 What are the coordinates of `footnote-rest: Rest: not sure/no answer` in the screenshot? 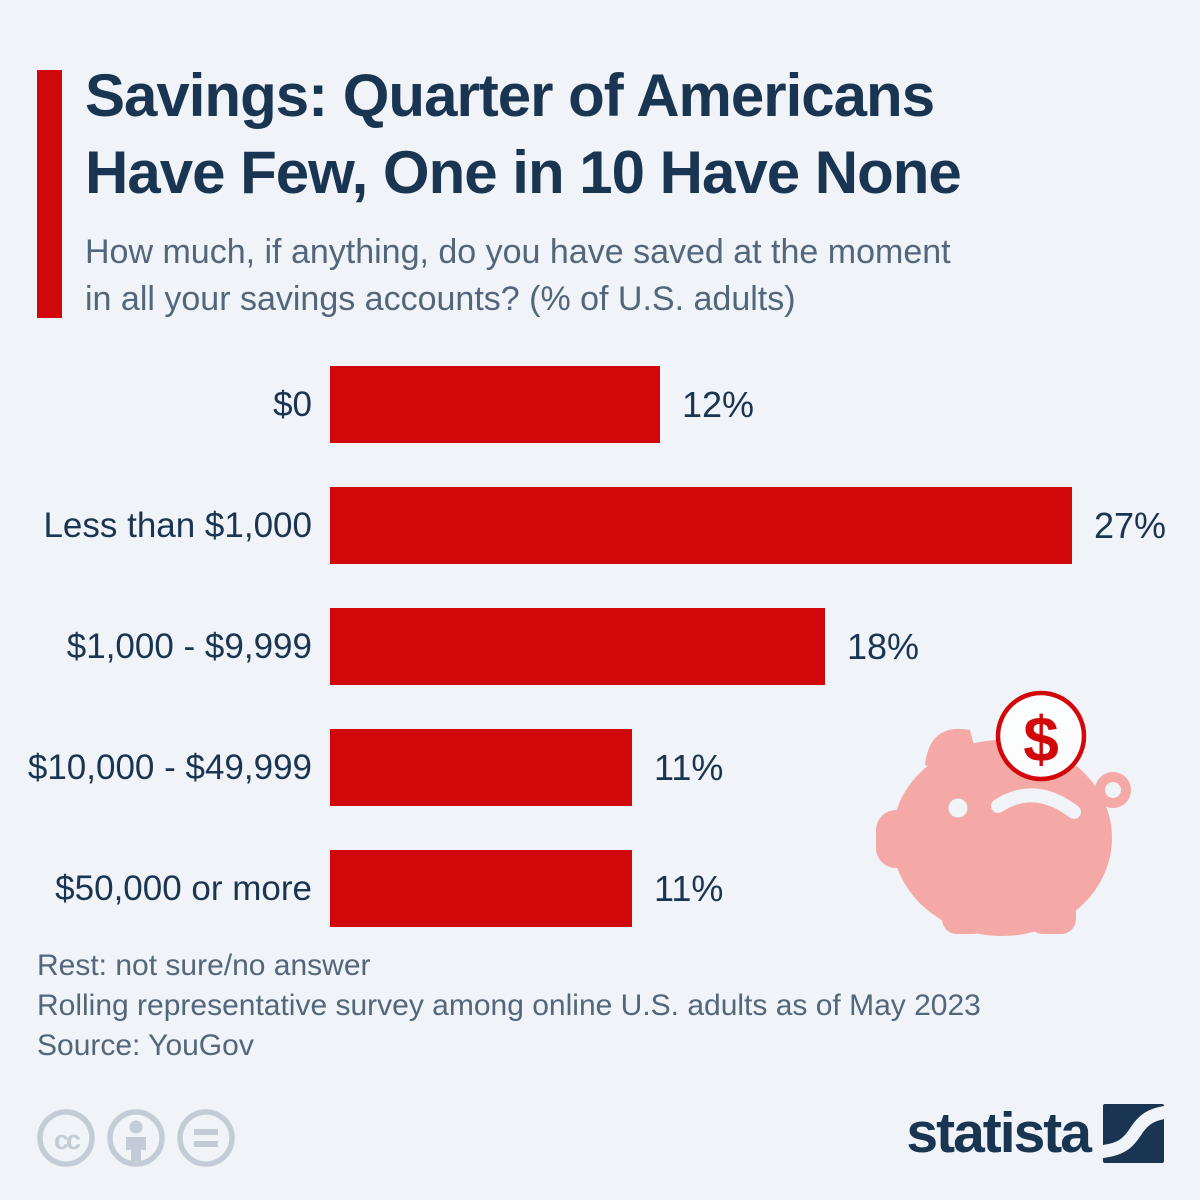 It's located at (204, 965).